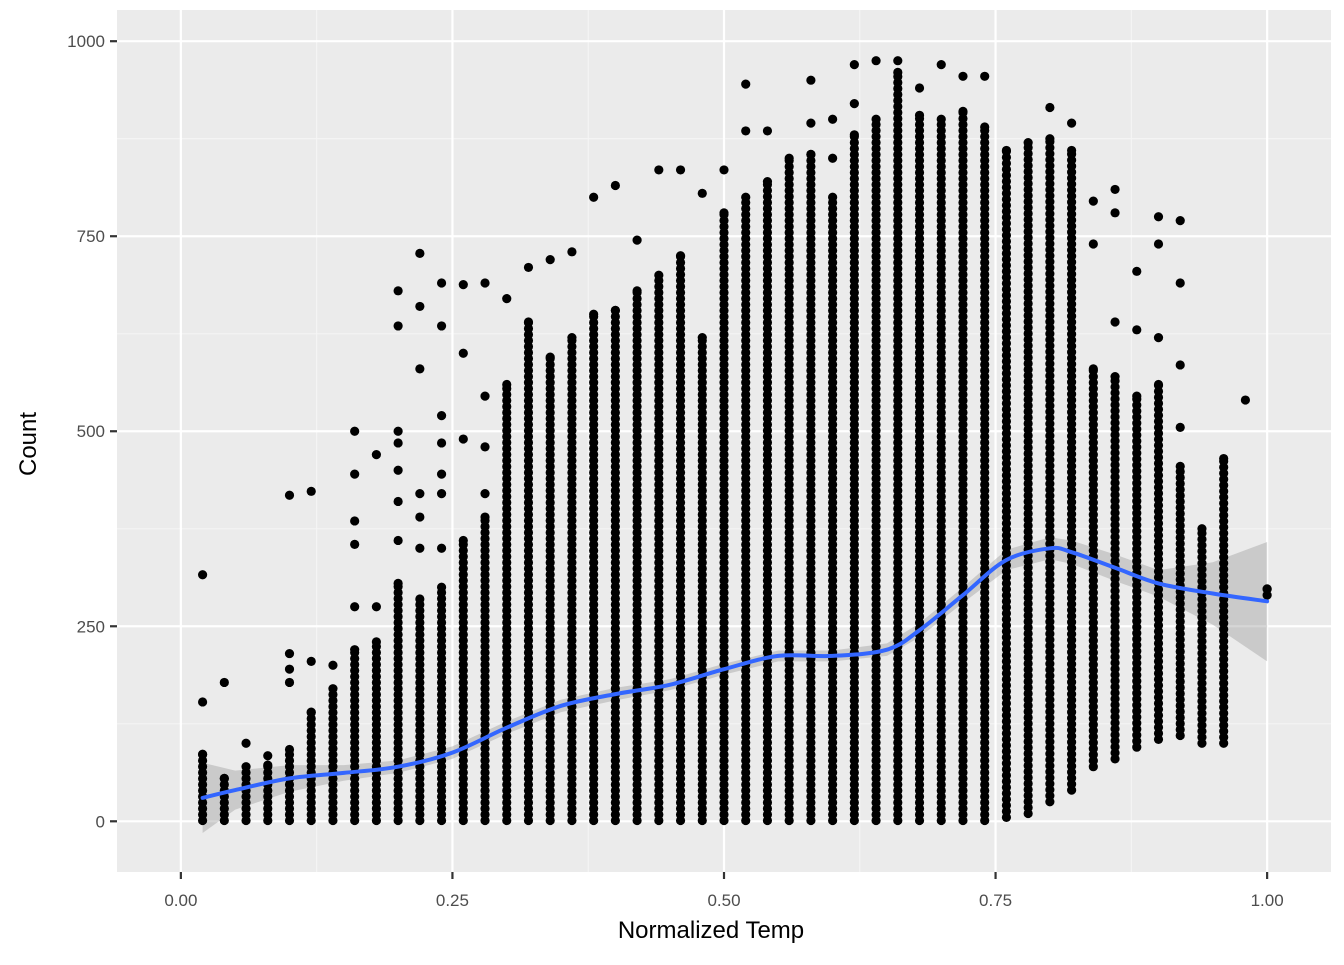  Describe the element at coordinates (100, 821) in the screenshot. I see `y-tick-label: 0` at that location.